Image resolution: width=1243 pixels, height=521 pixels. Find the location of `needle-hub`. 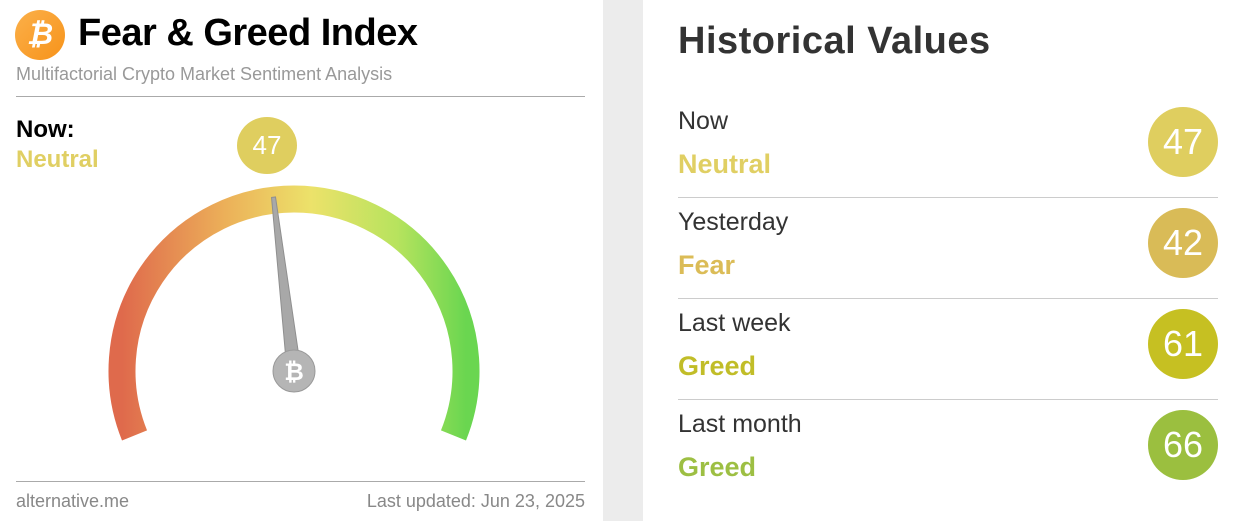

needle-hub is located at coordinates (294, 371).